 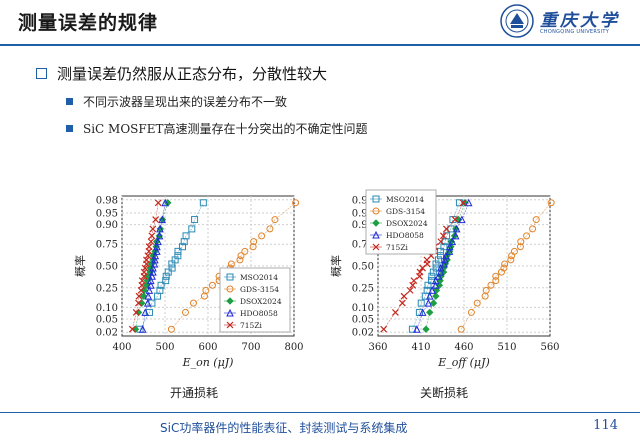 What do you see at coordinates (401, 222) in the screenshot?
I see `chart-legend: MSO2014 GDS-3154 DSOX2024 HDO8058 715Zi` at bounding box center [401, 222].